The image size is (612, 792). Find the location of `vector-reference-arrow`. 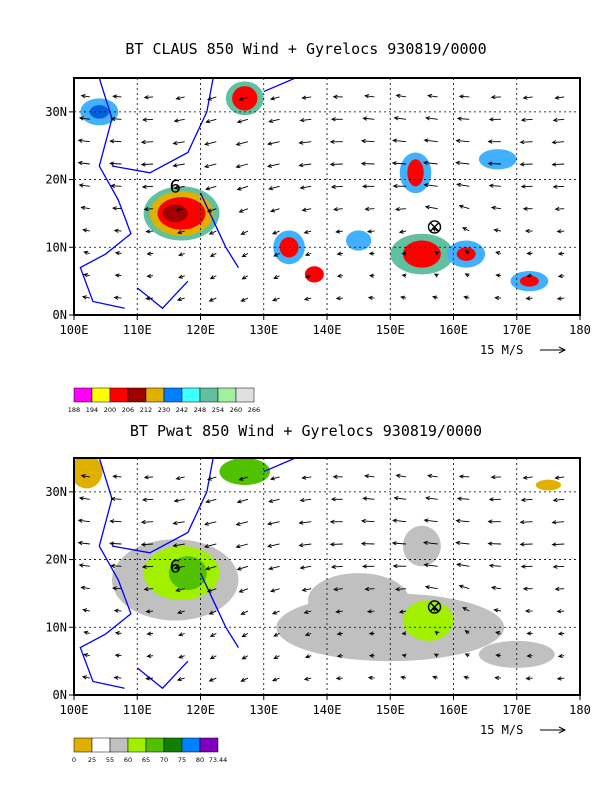

vector-reference-arrow is located at coordinates (553, 350).